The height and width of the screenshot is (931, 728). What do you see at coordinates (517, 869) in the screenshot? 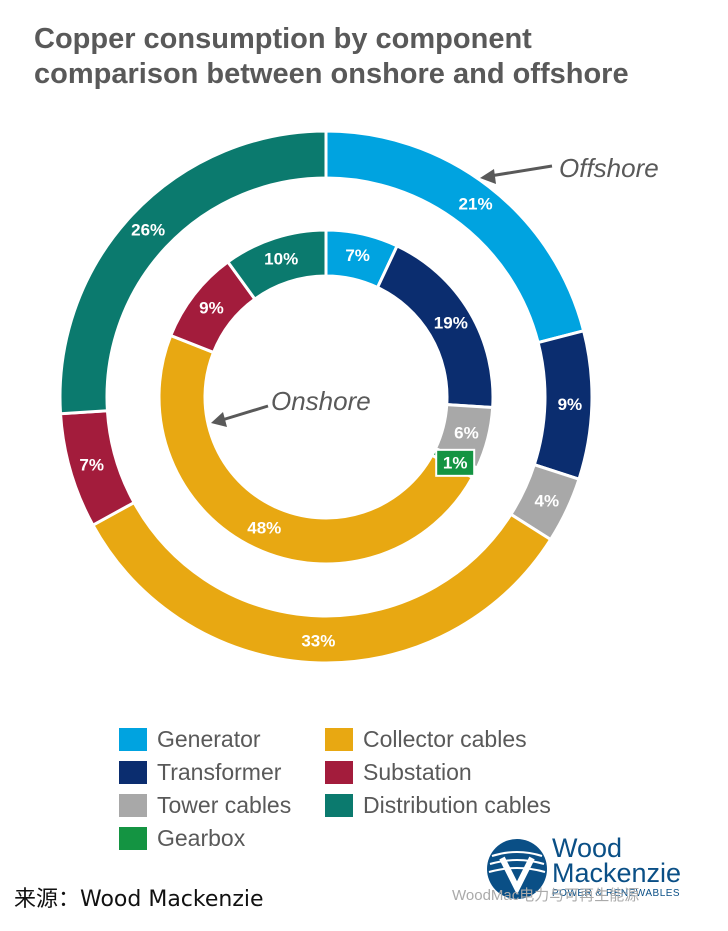
I see `wood-mackenzie-logo-icon` at bounding box center [517, 869].